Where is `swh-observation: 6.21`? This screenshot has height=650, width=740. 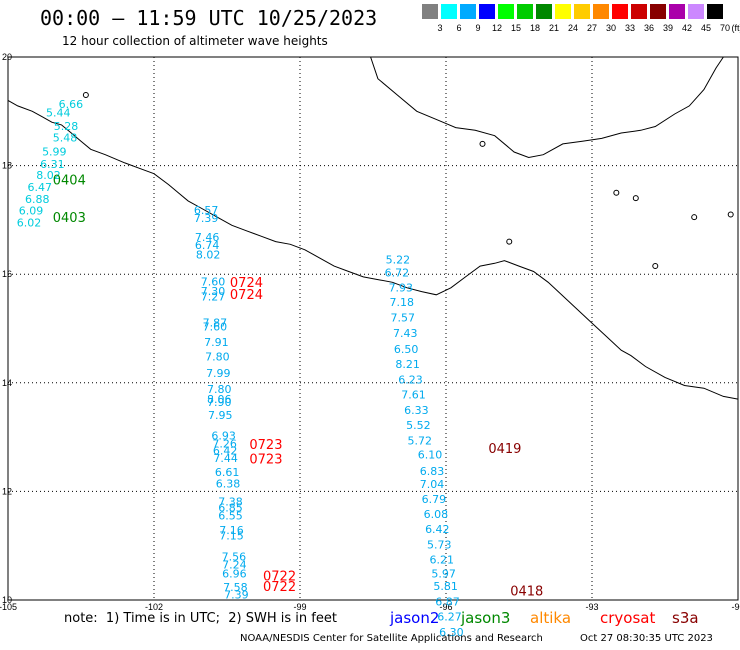 swh-observation: 6.21 is located at coordinates (441, 560).